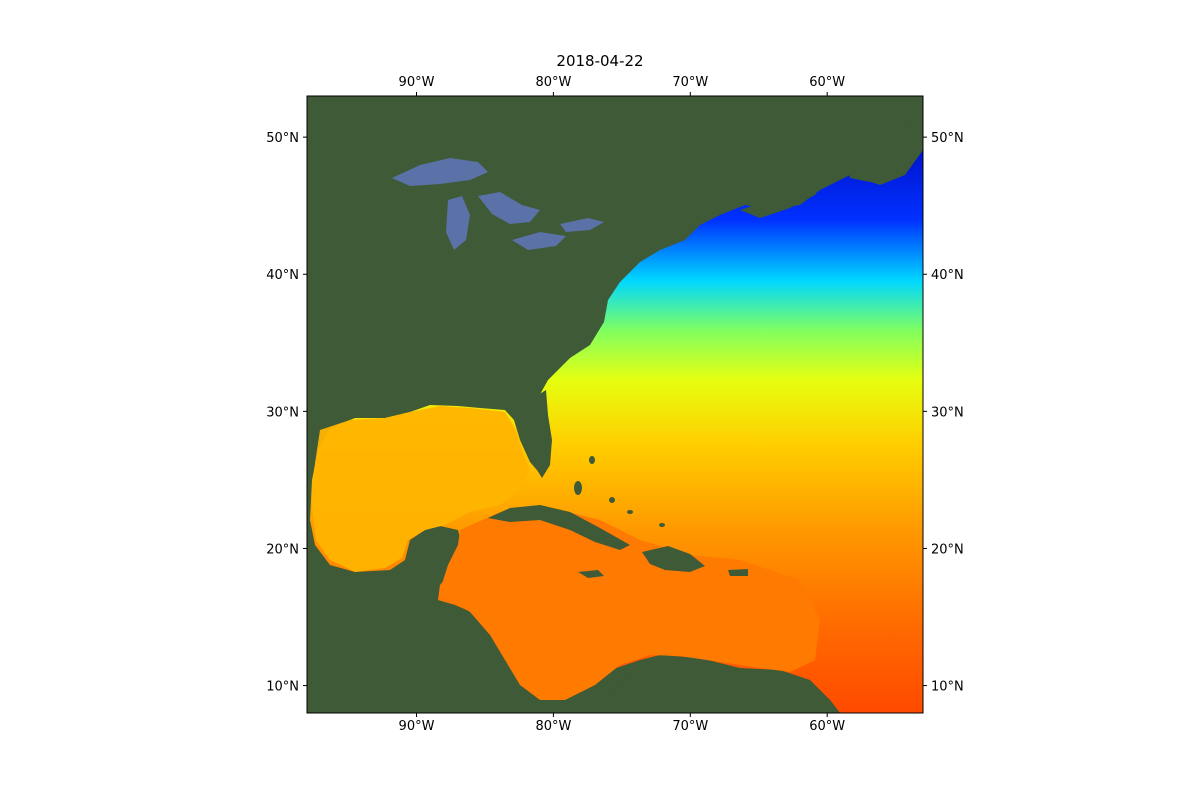 Image resolution: width=1200 pixels, height=800 pixels. I want to click on caribbean-sea, so click(630, 602).